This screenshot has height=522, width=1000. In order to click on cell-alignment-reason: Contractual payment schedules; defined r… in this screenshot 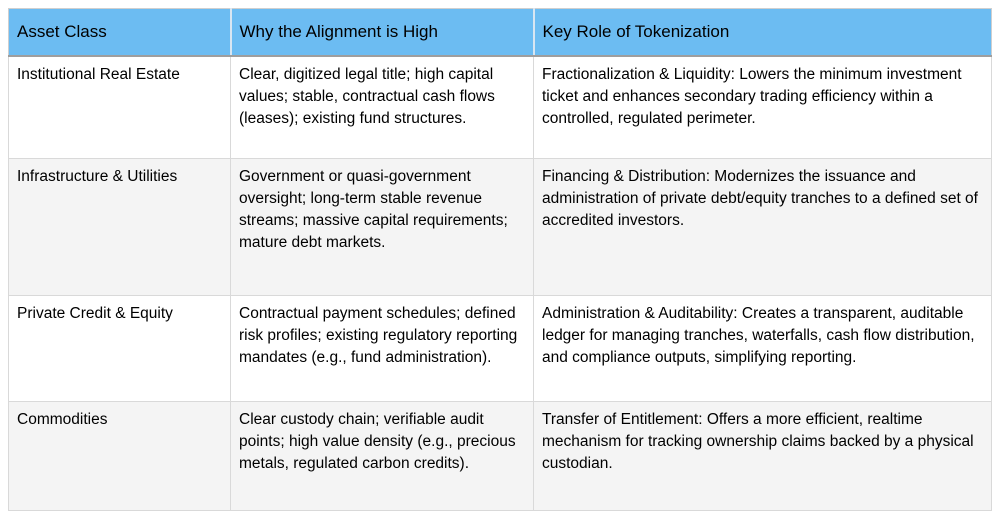, I will do `click(382, 348)`.